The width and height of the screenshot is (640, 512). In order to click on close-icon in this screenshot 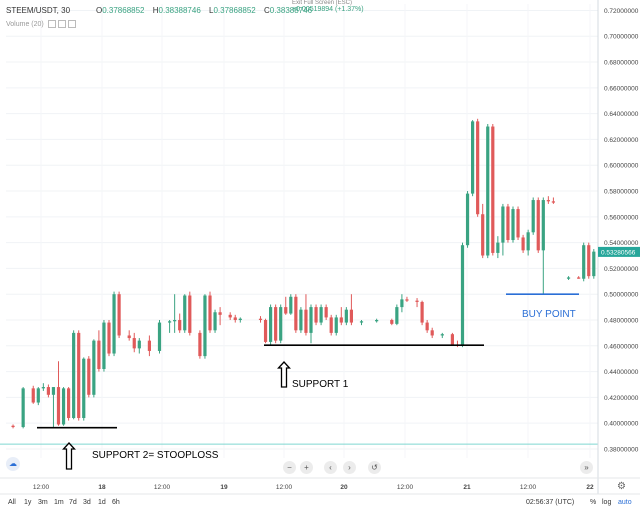, I will do `click(71, 24)`.